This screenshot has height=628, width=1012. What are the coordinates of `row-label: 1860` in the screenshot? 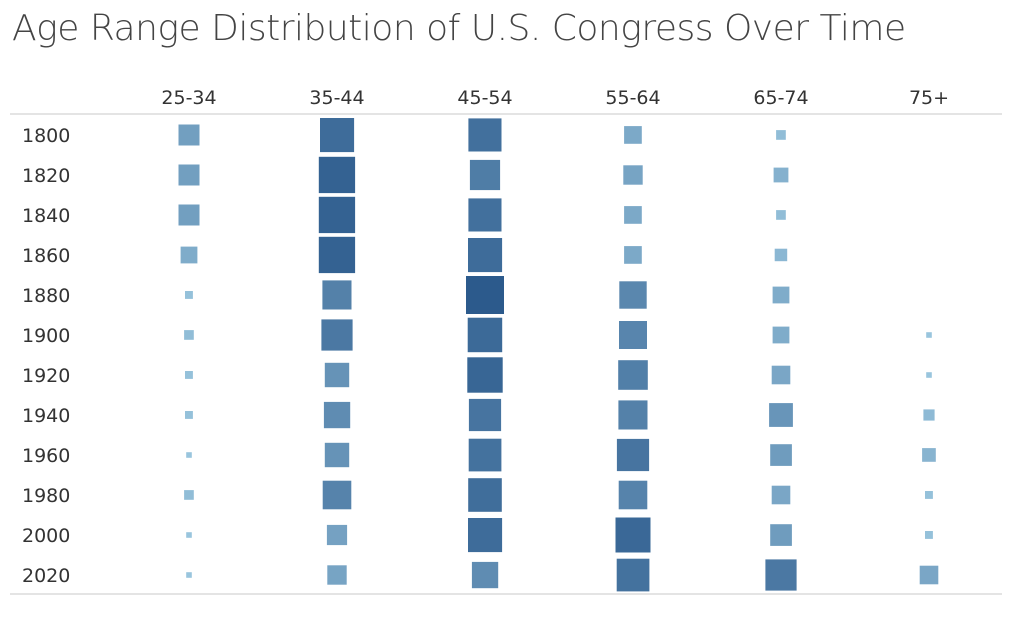 It's located at (46, 256).